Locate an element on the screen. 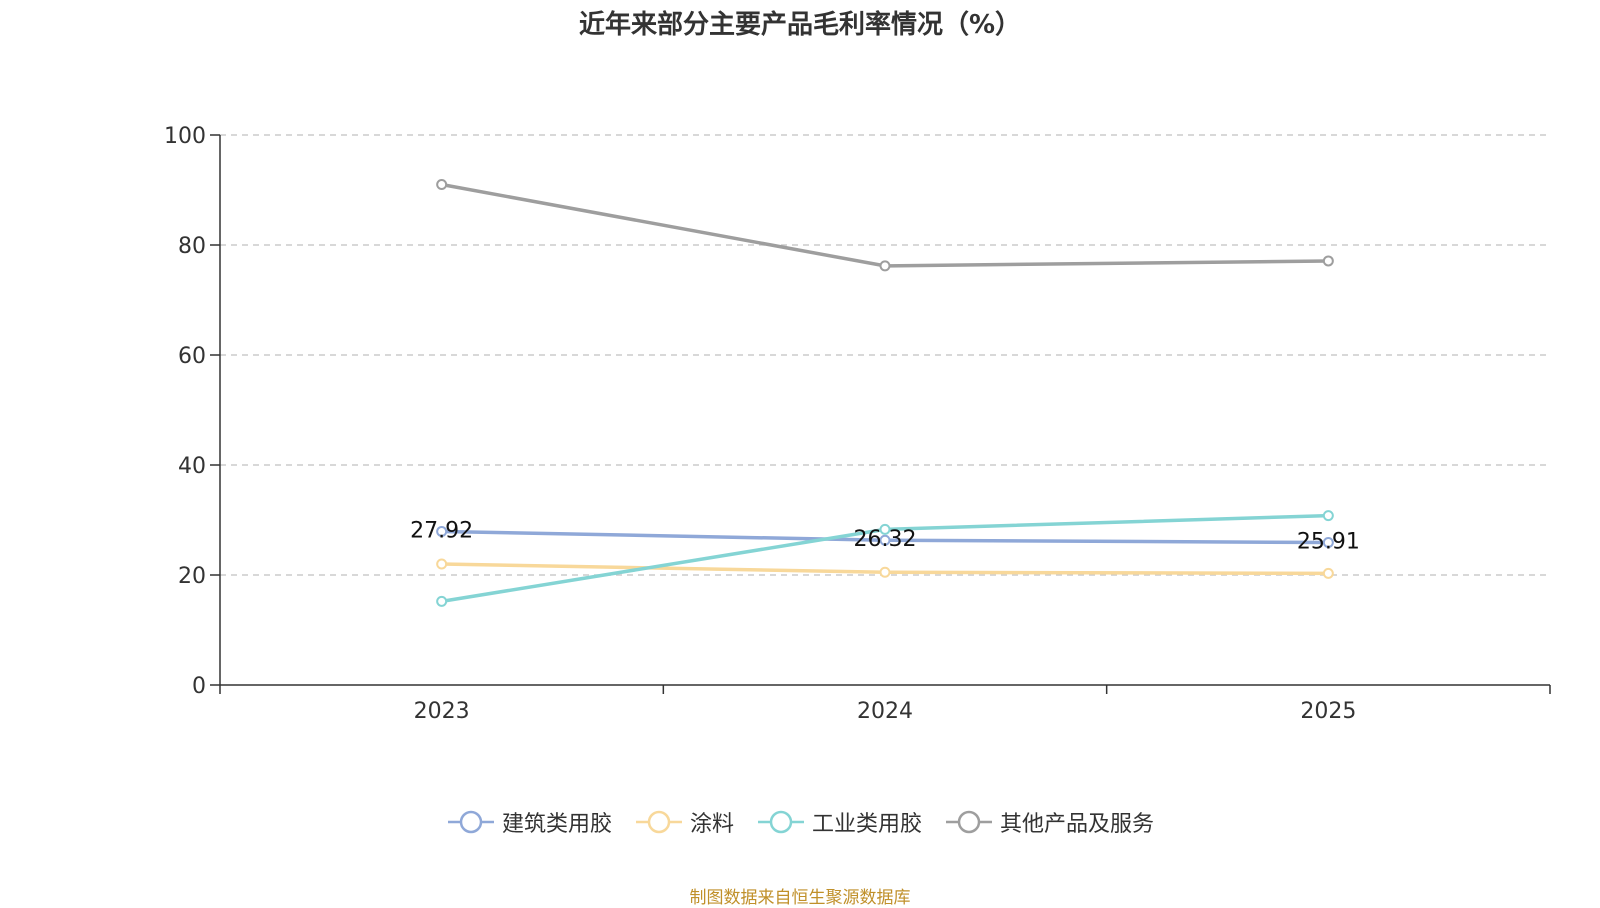 Image resolution: width=1600 pixels, height=908 pixels. data-label: 27.92 is located at coordinates (441, 530).